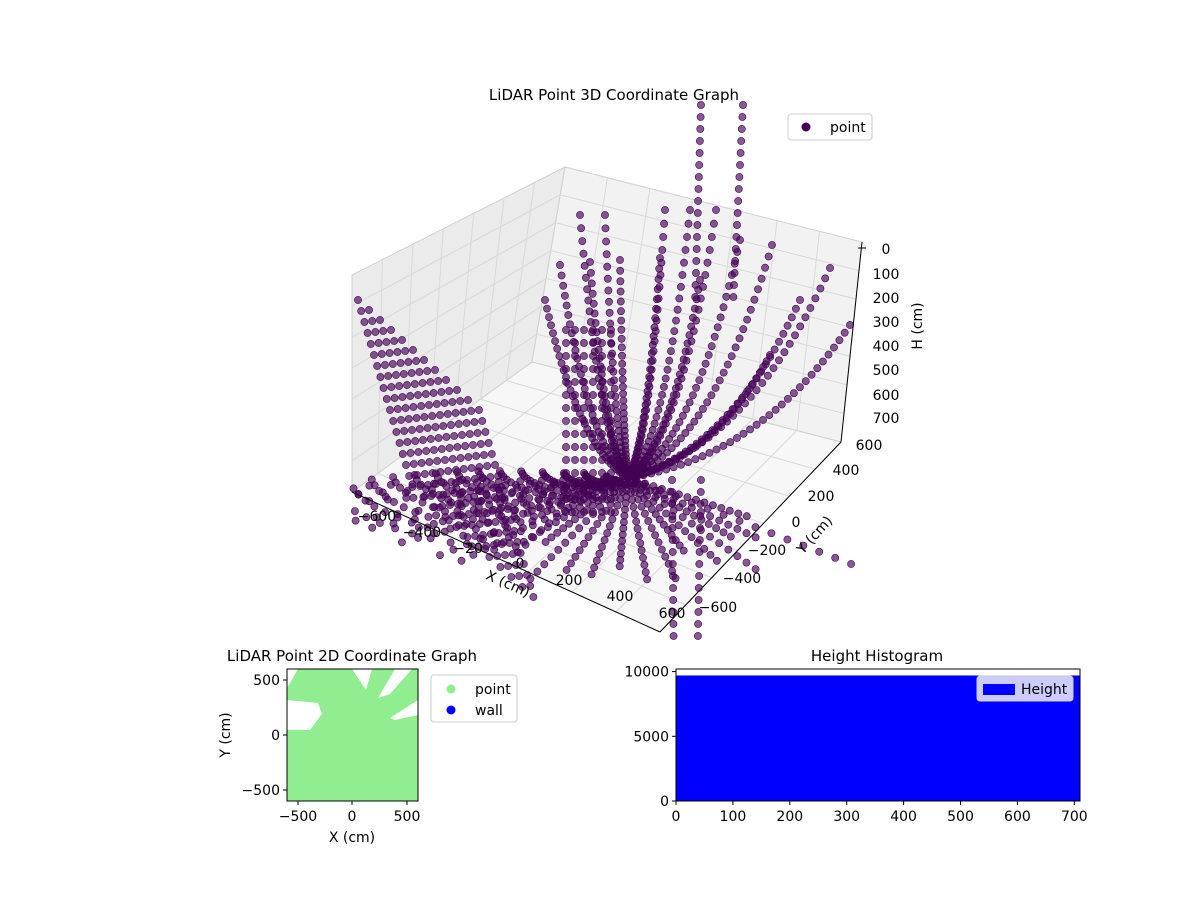  Describe the element at coordinates (451, 689) in the screenshot. I see `legend-marker-point` at that location.